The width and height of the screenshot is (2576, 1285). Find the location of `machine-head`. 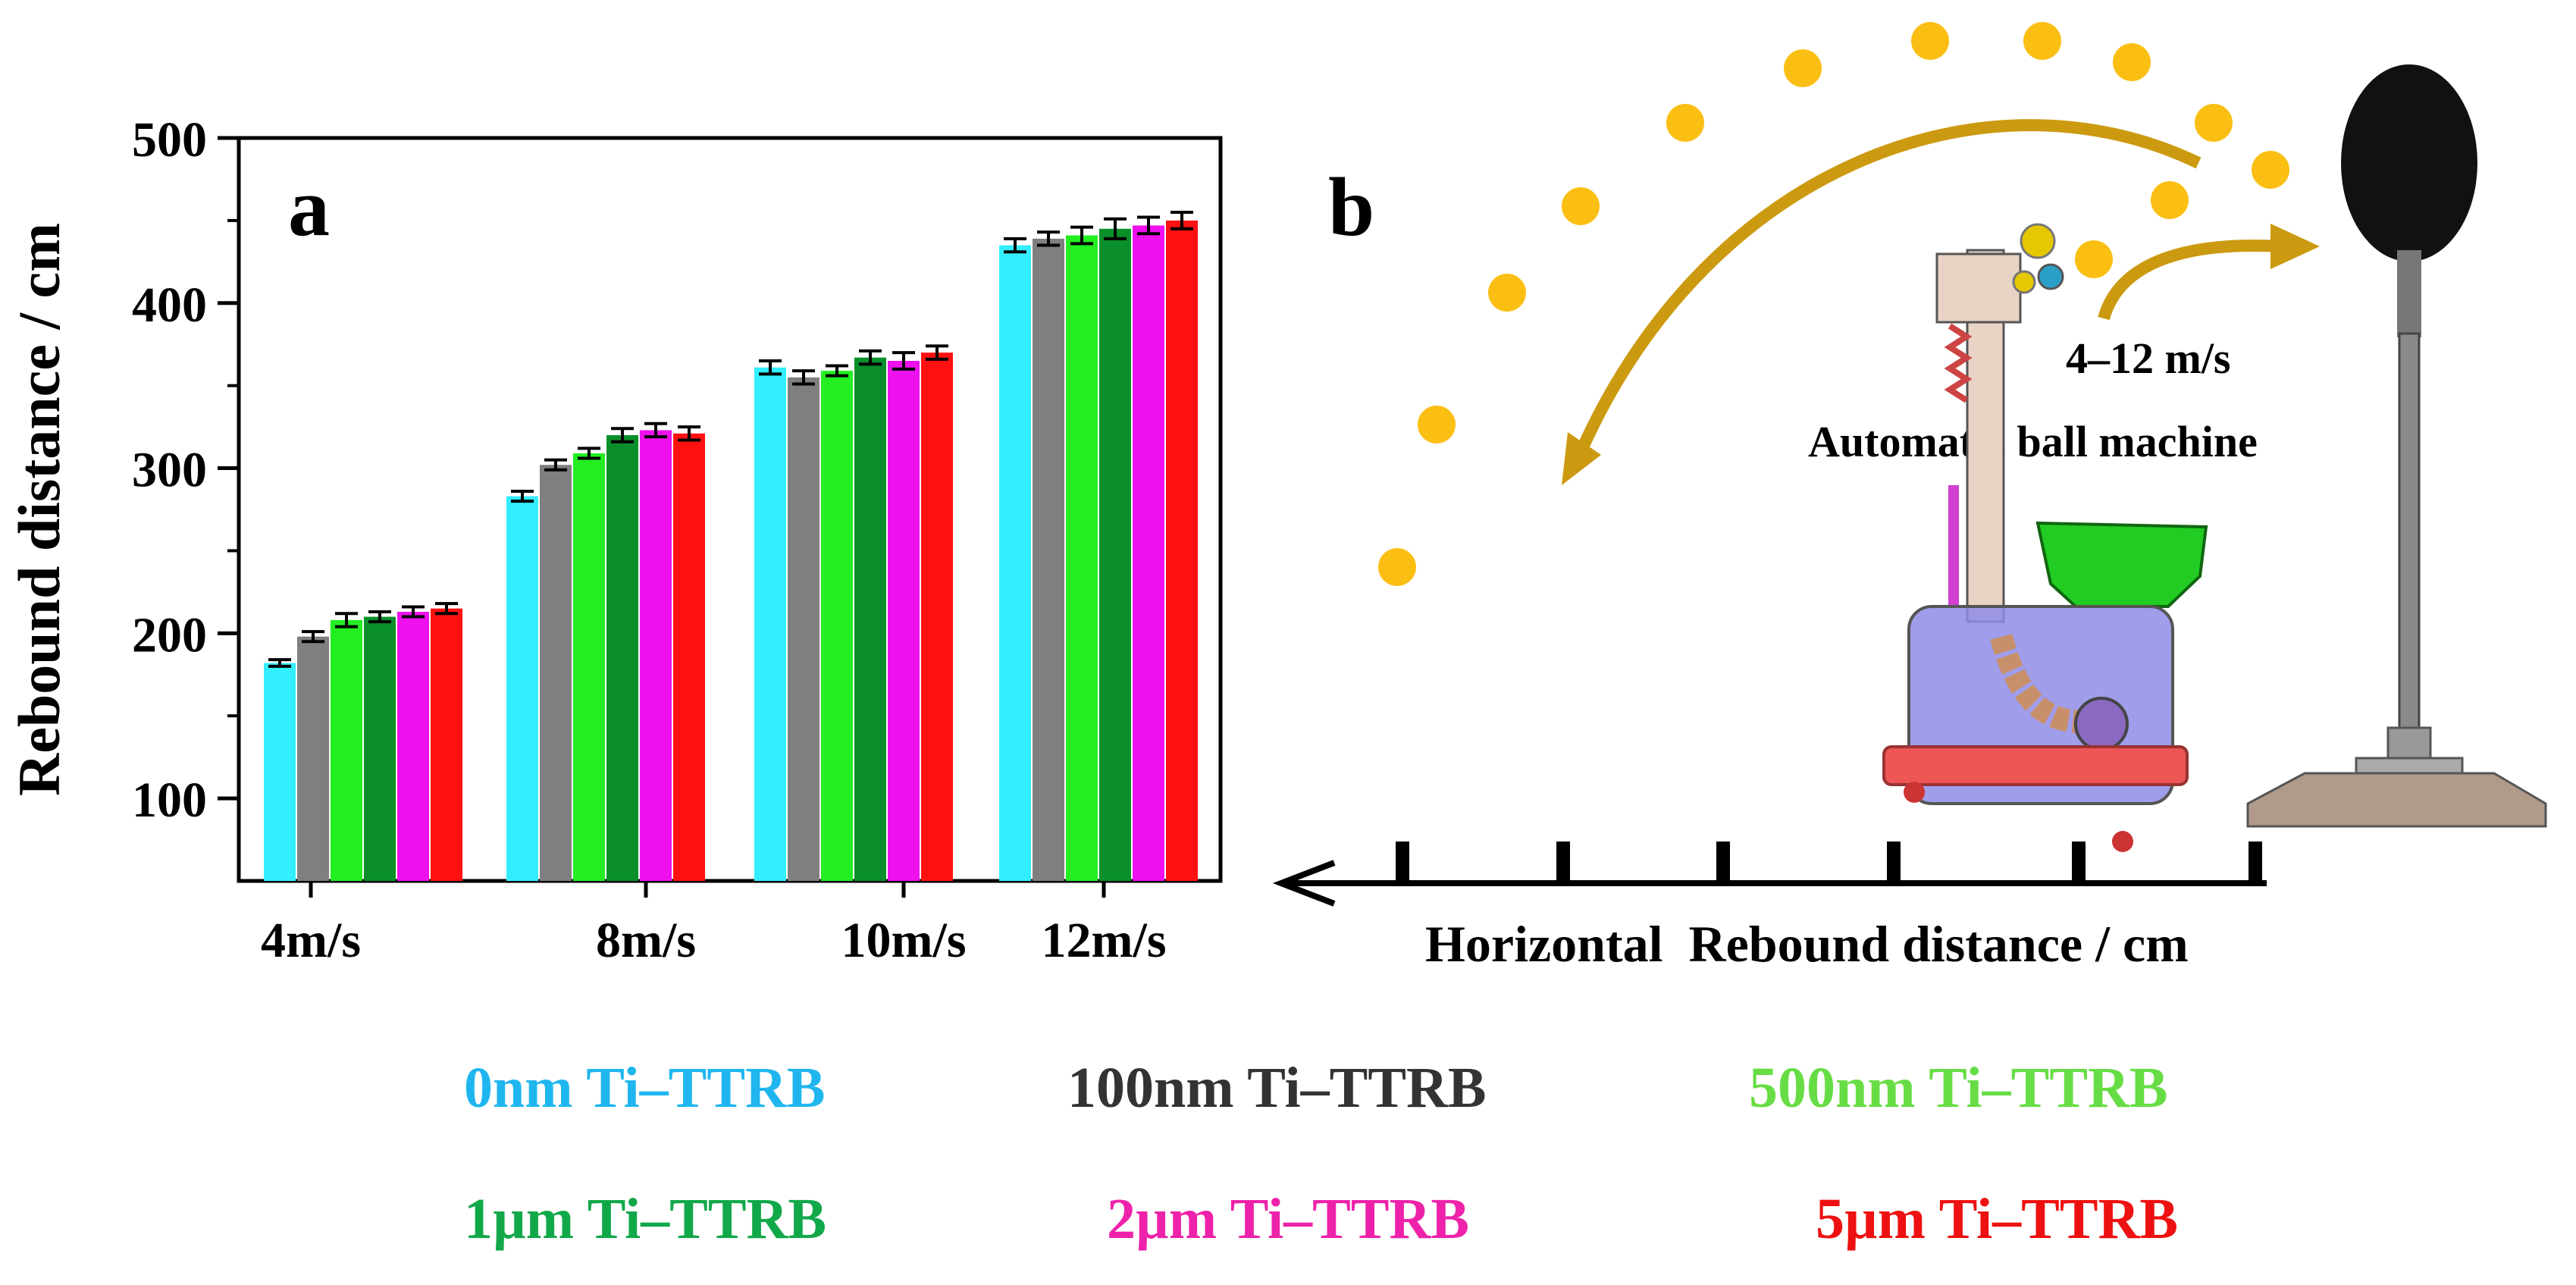

machine-head is located at coordinates (1979, 288).